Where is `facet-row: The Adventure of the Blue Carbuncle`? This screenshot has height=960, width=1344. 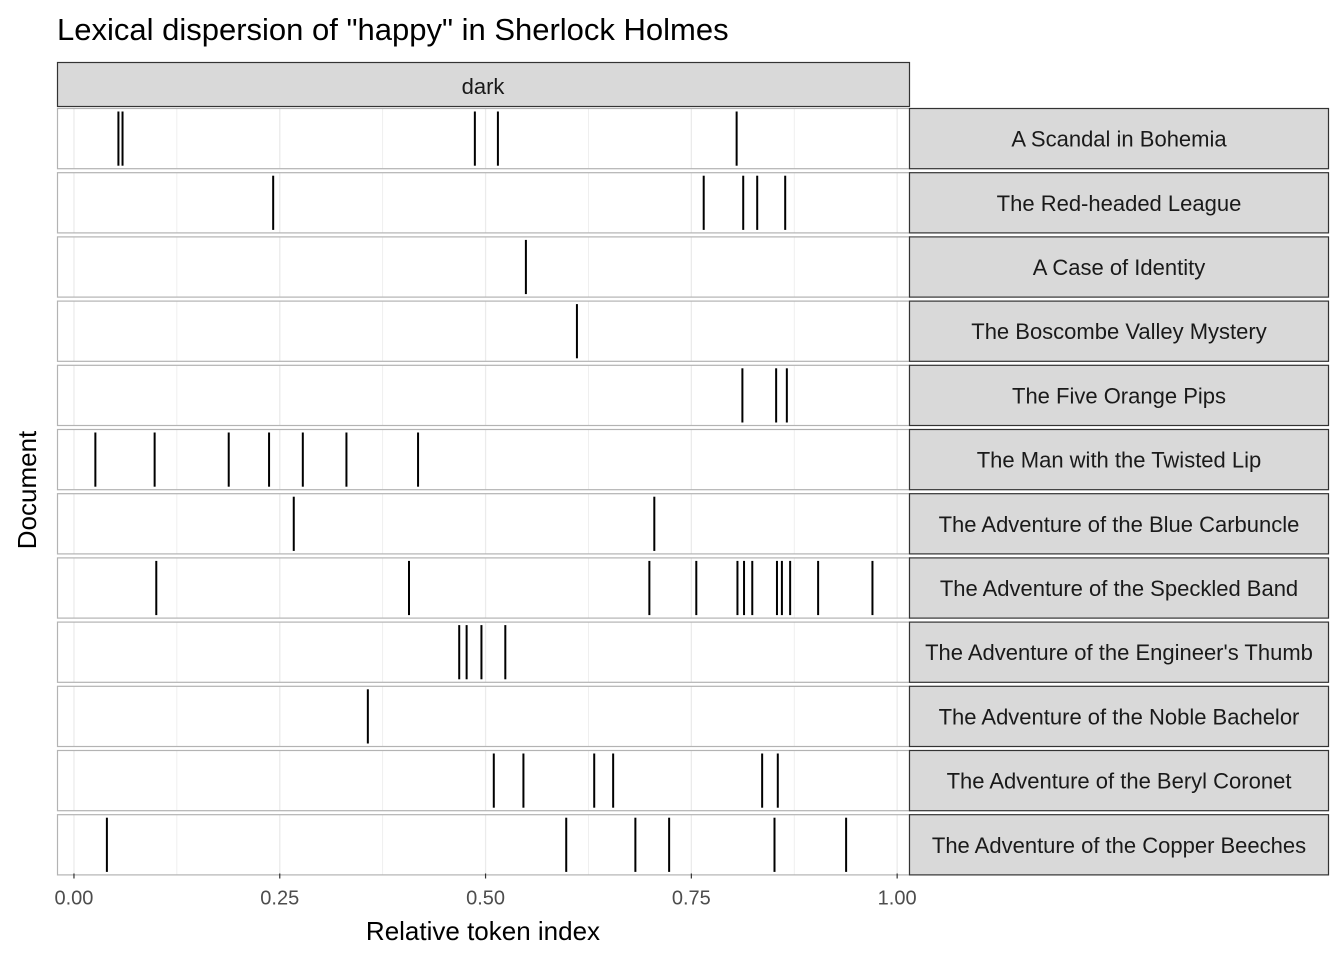 facet-row: The Adventure of the Blue Carbuncle is located at coordinates (693, 524).